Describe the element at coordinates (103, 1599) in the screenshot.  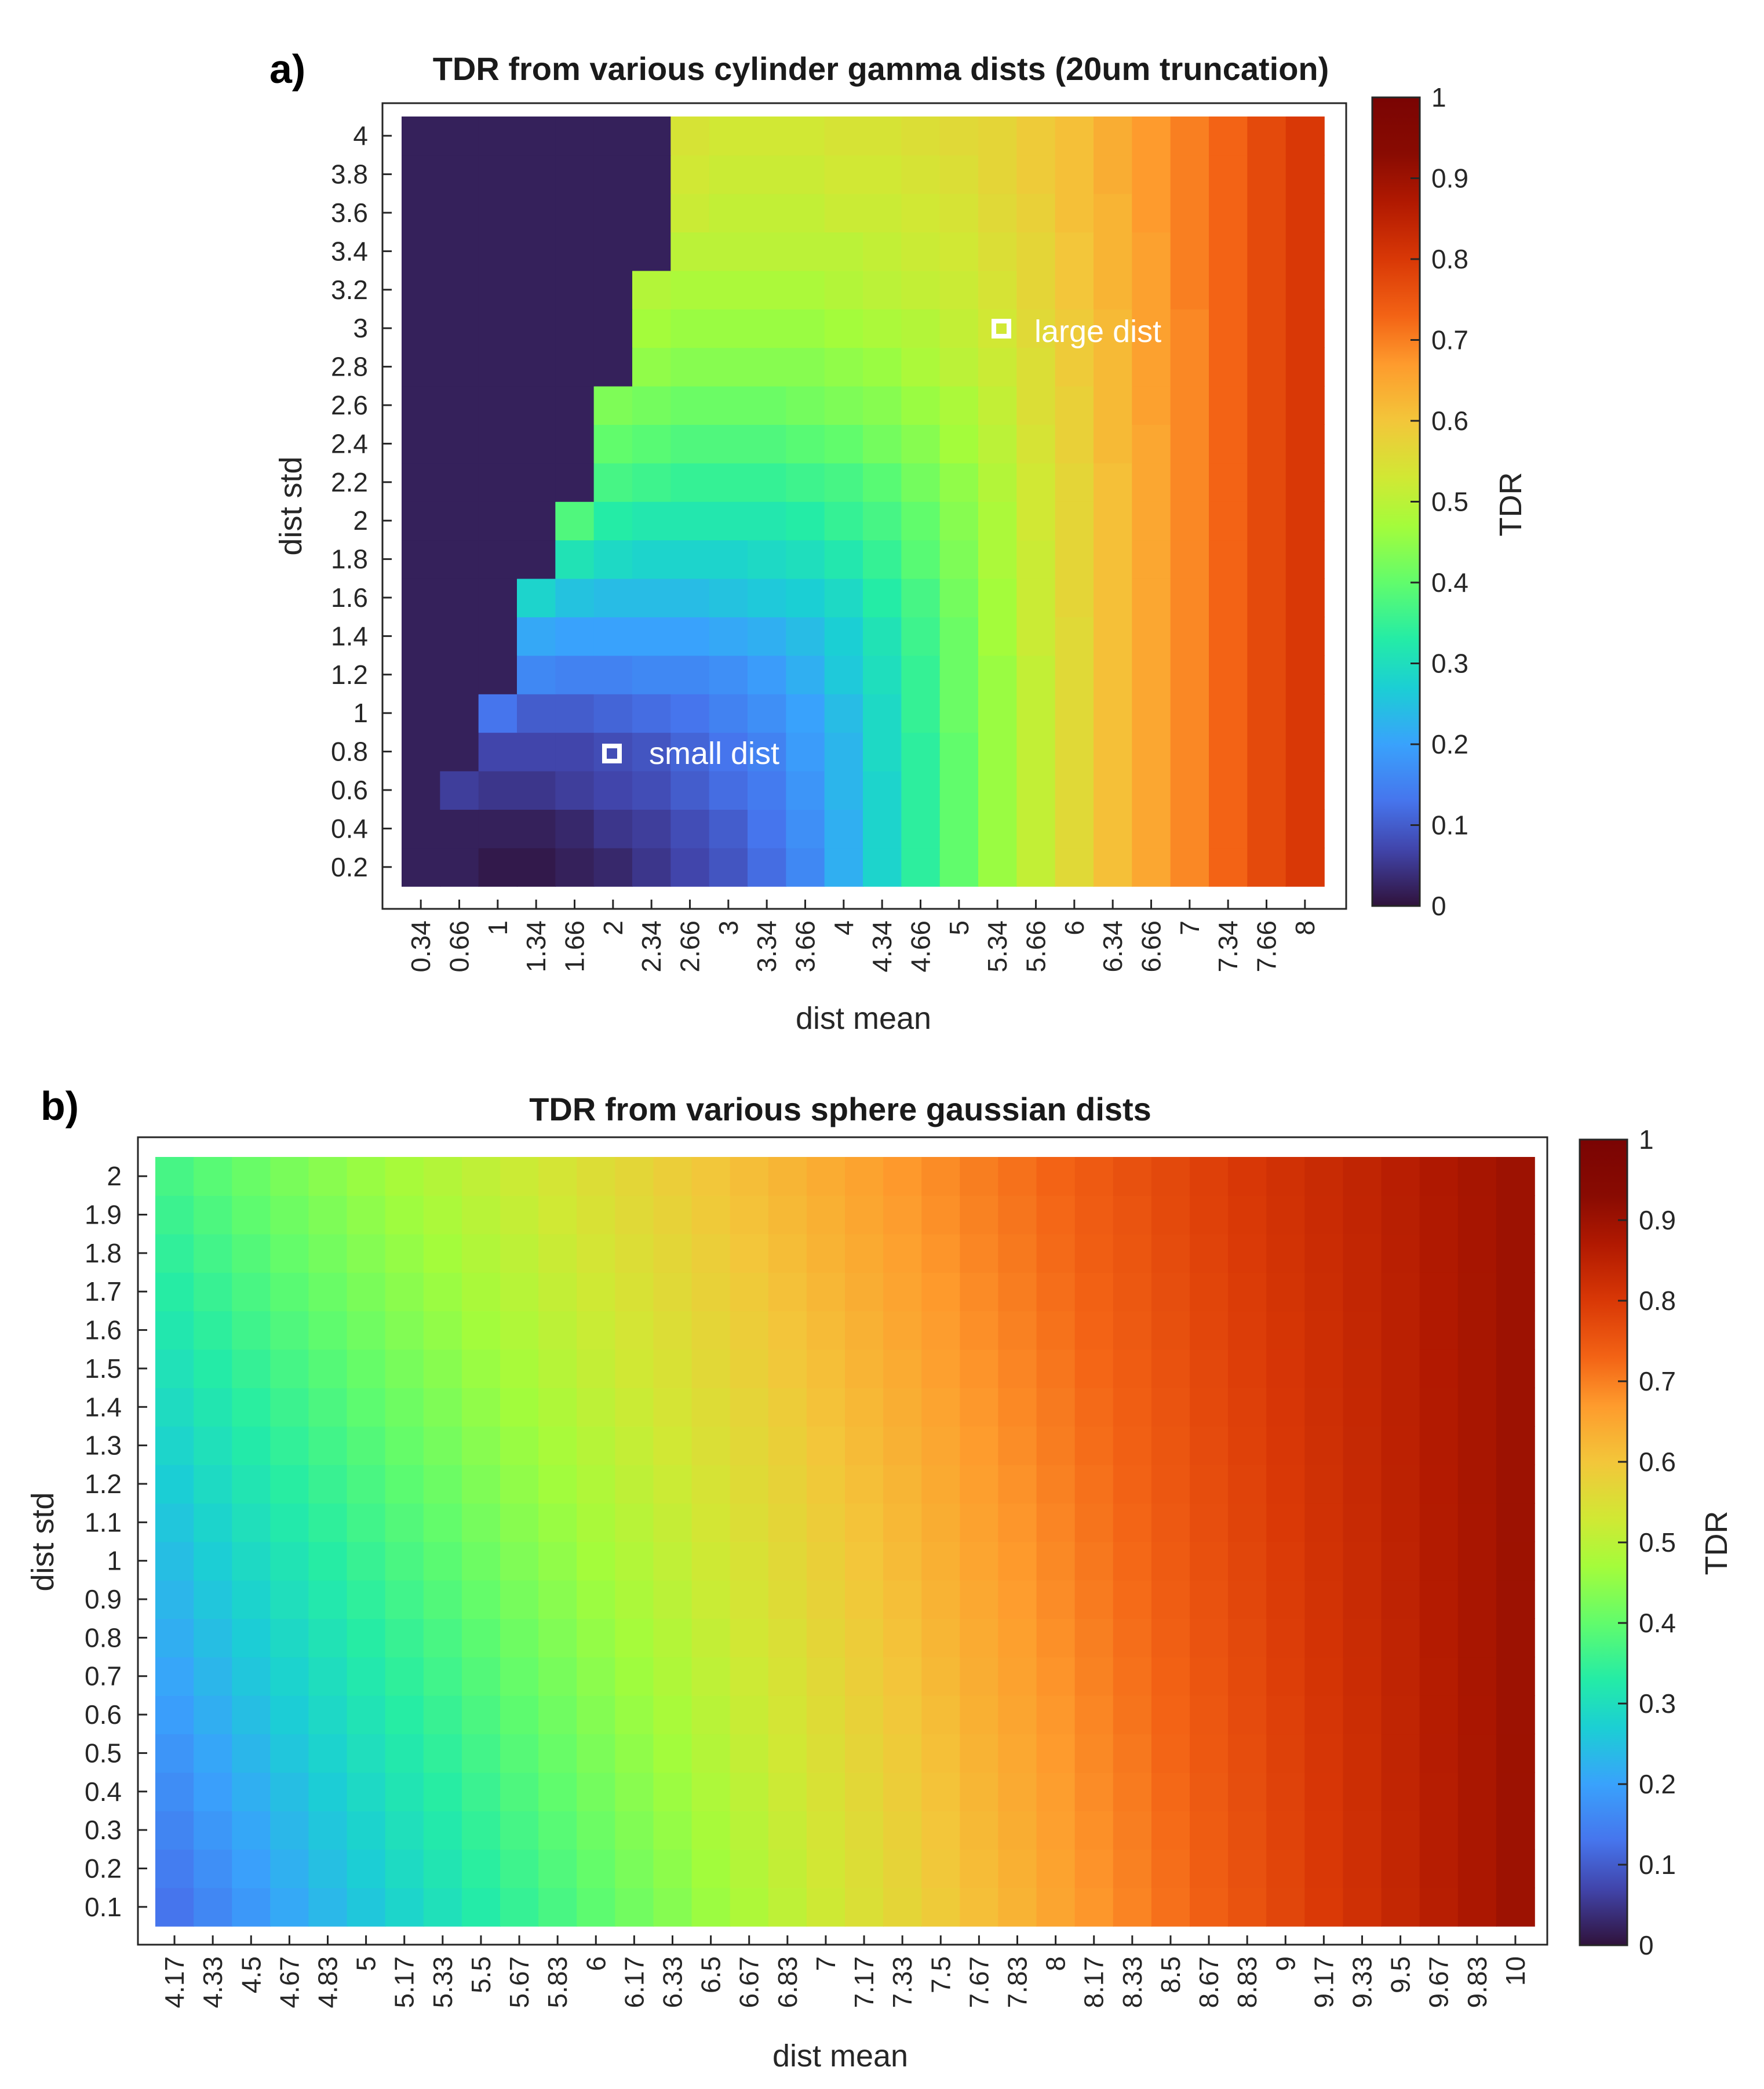
I see `y-tick-label: 0.9` at that location.